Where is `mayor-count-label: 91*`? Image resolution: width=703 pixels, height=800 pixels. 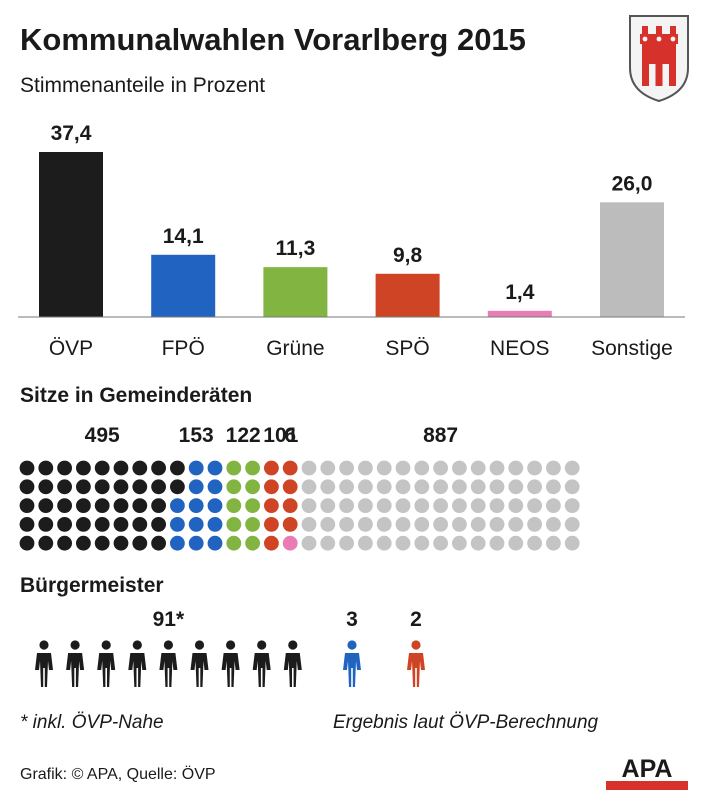 mayor-count-label: 91* is located at coordinates (169, 619).